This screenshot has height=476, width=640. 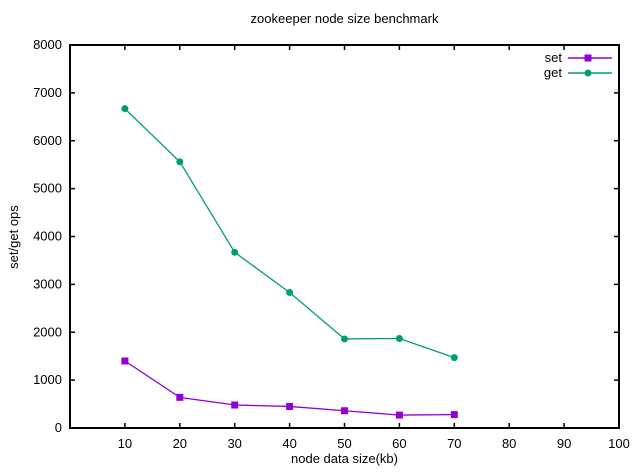 I want to click on legend-entry-get: get, so click(x=578, y=72).